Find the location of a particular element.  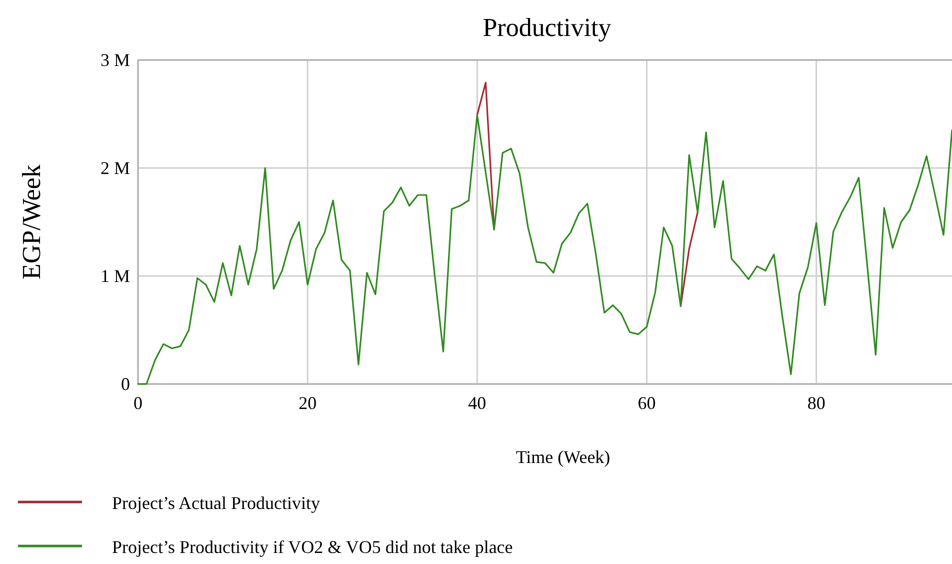

x-tick-label: 20 is located at coordinates (307, 403).